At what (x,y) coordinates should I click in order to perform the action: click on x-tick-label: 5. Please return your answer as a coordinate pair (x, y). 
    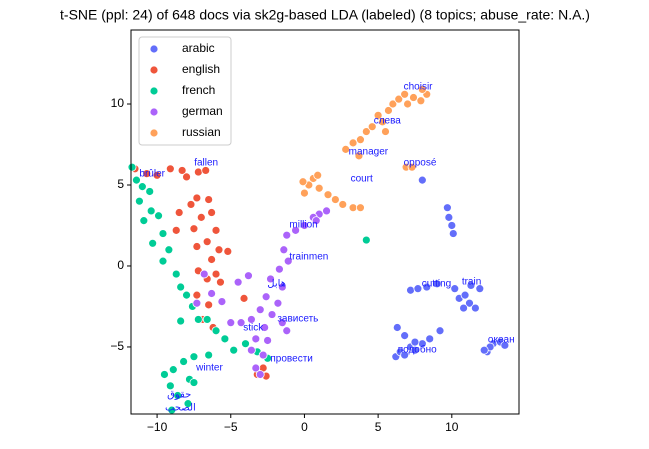
    Looking at the image, I should click on (378, 427).